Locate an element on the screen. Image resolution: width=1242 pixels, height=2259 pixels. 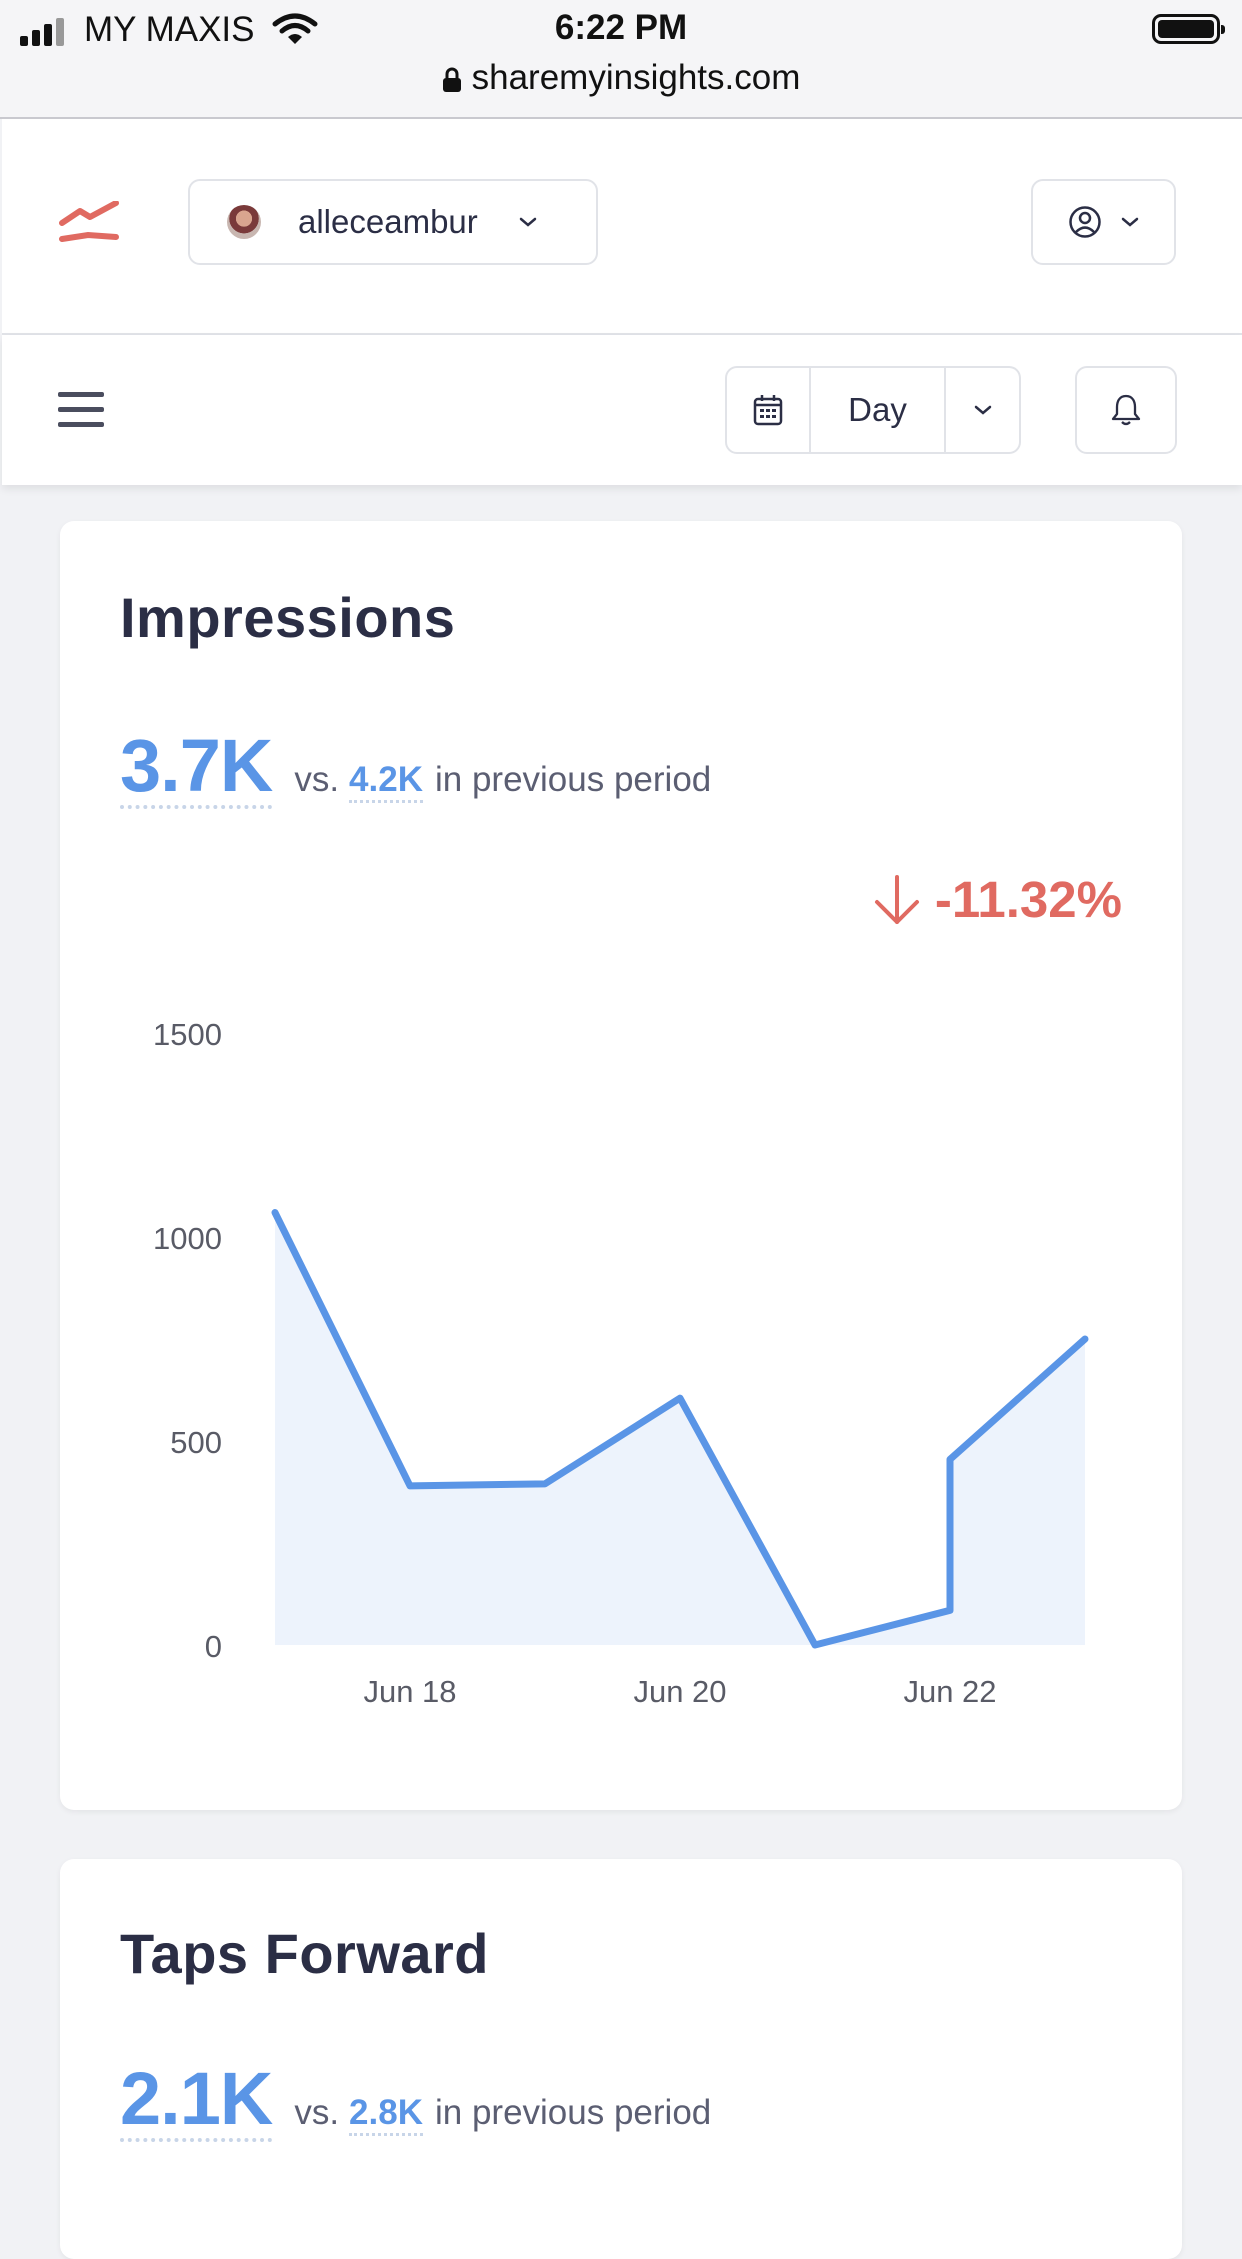
signal-icon is located at coordinates (42, 31).